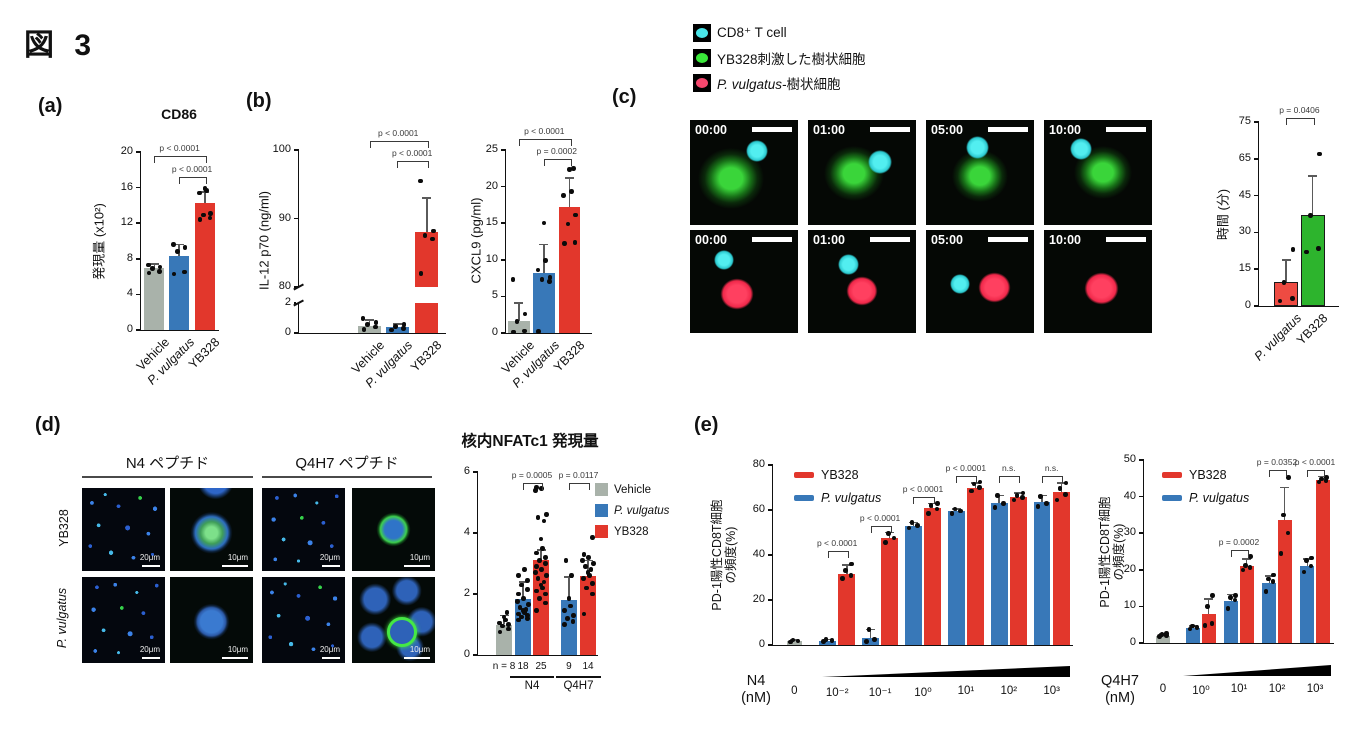 The image size is (1362, 736). What do you see at coordinates (347, 465) in the screenshot?
I see `d-header-q4h7: Q4H7 ペプチド` at bounding box center [347, 465].